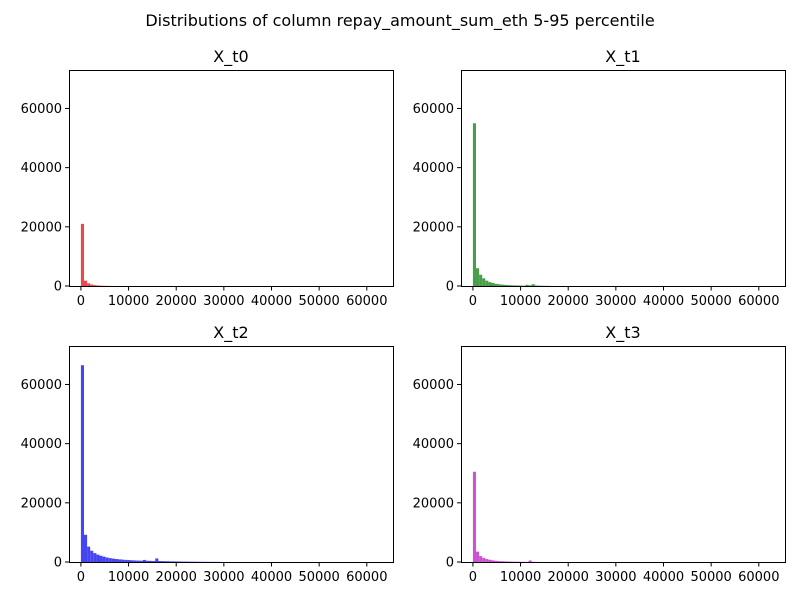 Image resolution: width=800 pixels, height=600 pixels. Describe the element at coordinates (230, 333) in the screenshot. I see `subplot-title: X_t2` at that location.